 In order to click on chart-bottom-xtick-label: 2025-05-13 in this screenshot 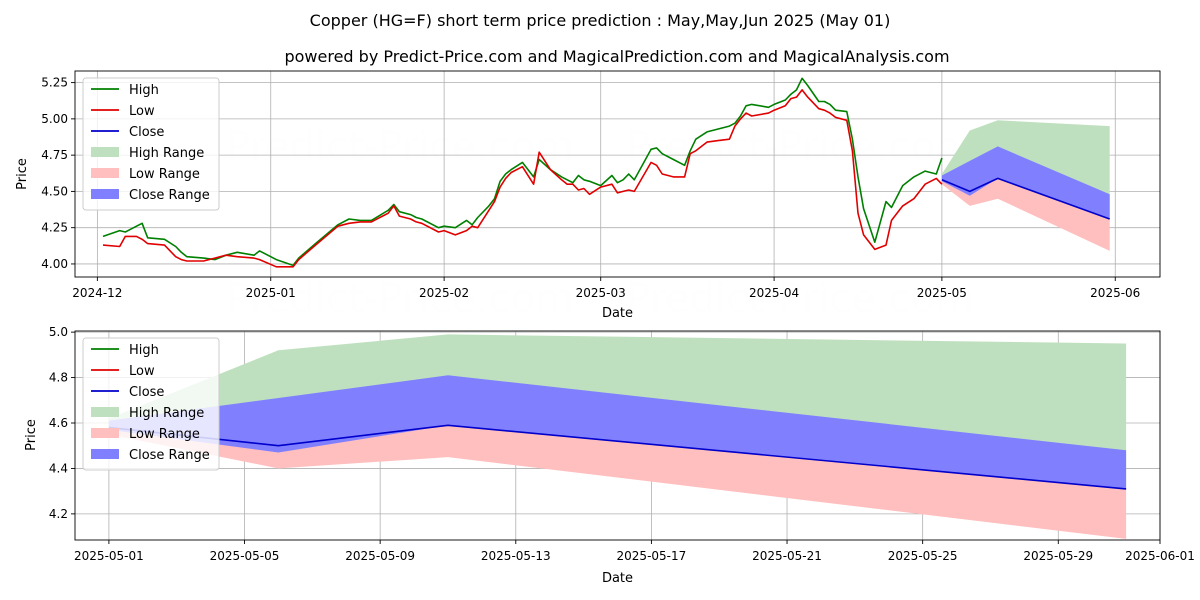, I will do `click(516, 556)`.